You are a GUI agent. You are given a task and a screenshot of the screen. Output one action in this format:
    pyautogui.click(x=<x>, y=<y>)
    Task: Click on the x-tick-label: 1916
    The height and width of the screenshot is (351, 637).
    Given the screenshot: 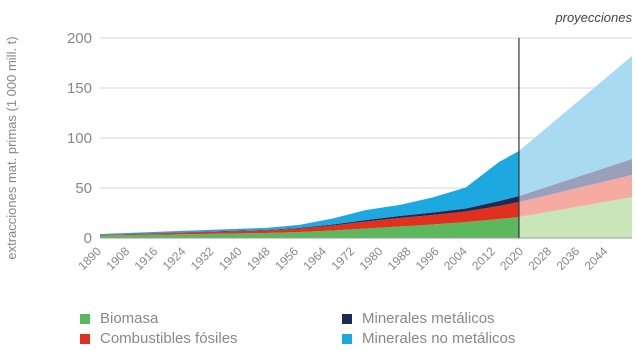 What is the action you would take?
    pyautogui.click(x=146, y=258)
    